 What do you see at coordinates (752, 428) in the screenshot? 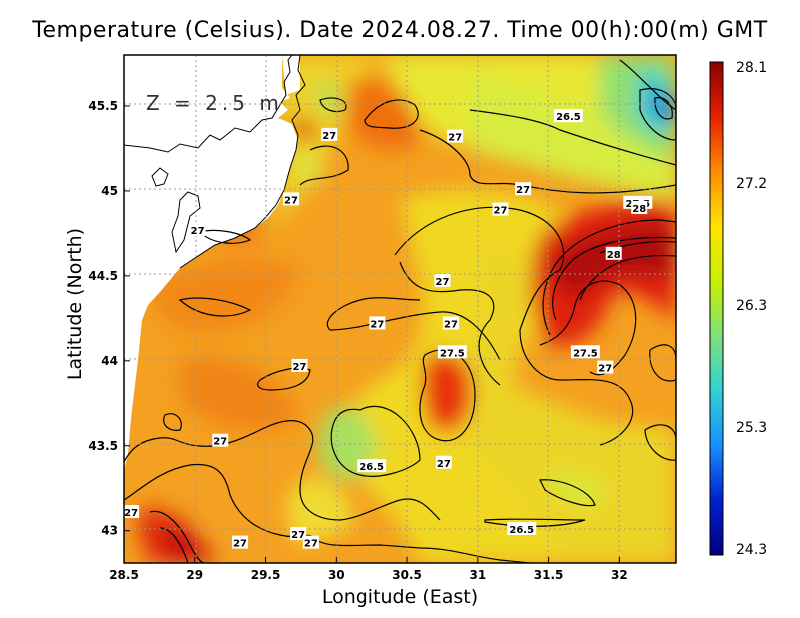
I see `colorbar-label-4: 25.3` at bounding box center [752, 428].